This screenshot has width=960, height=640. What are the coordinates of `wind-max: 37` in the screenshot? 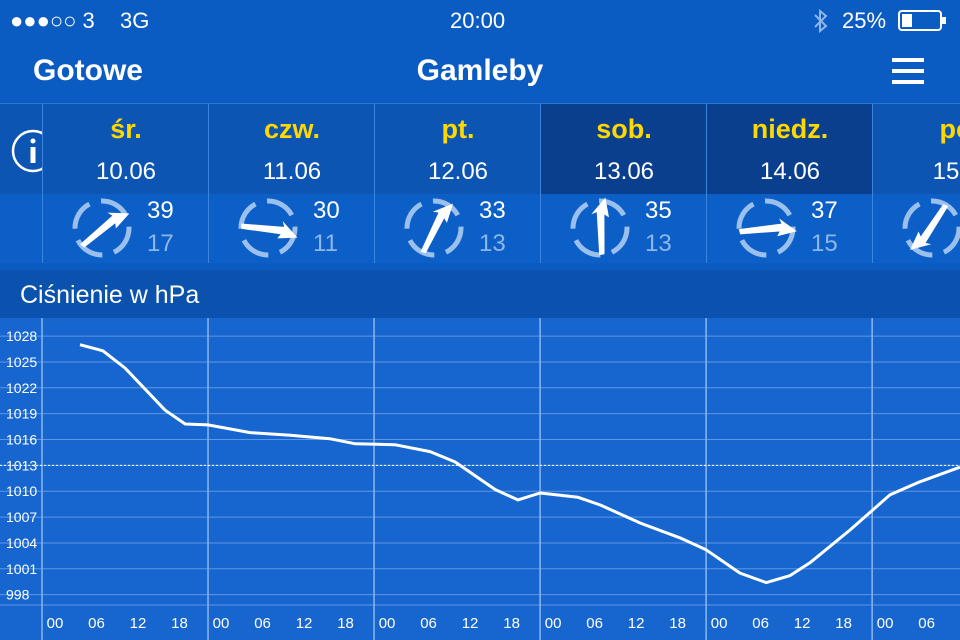 It's located at (824, 210).